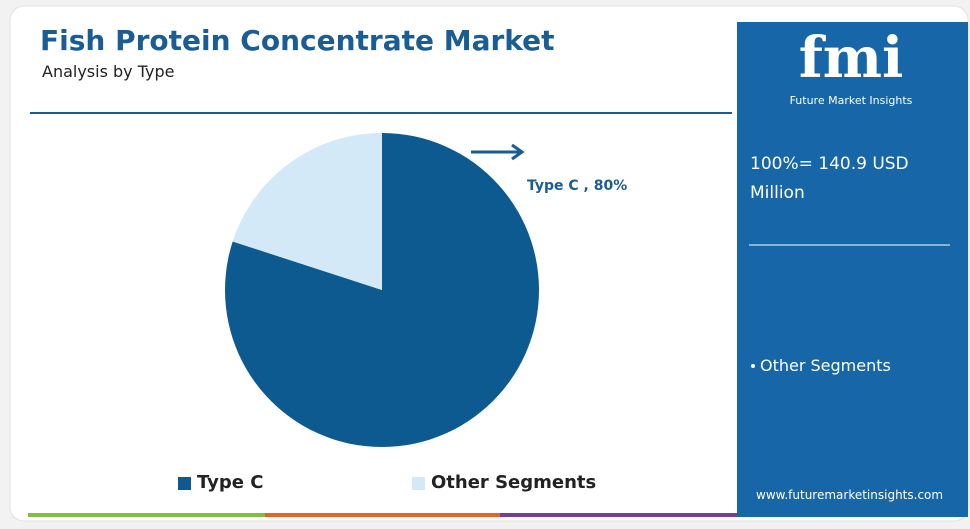 The image size is (970, 529). I want to click on brand: Future Market Insights, so click(851, 100).